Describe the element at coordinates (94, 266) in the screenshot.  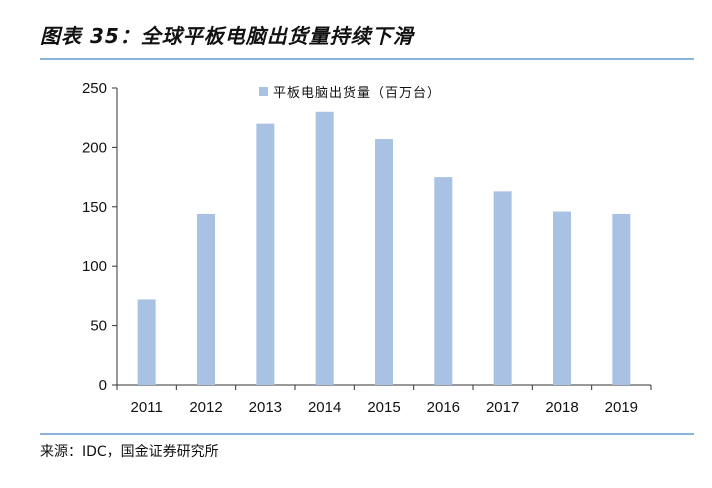
I see `y-tick-label: 100` at that location.